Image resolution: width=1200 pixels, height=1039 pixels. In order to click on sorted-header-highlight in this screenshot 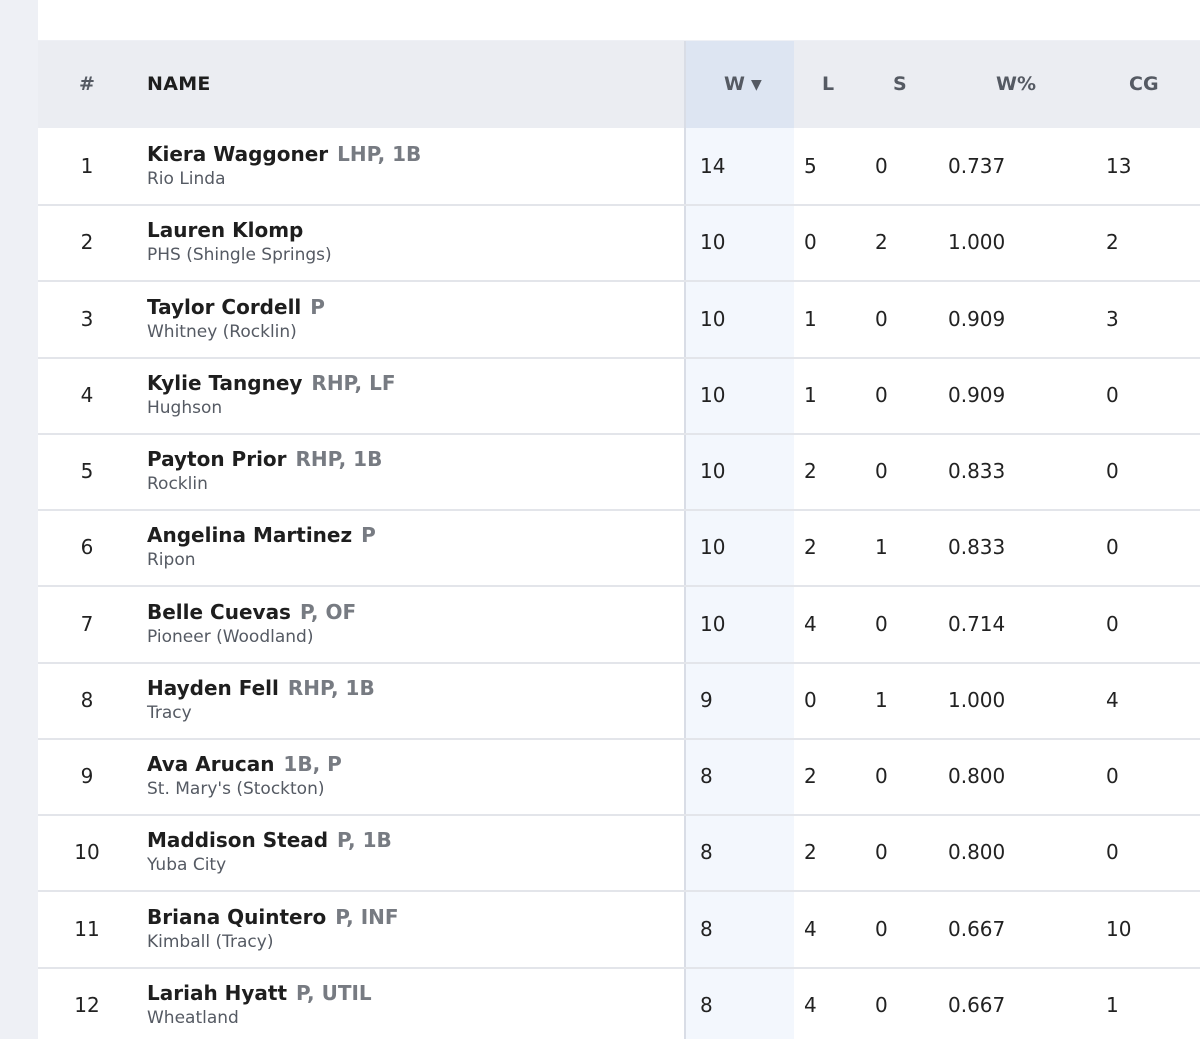, I will do `click(739, 84)`.